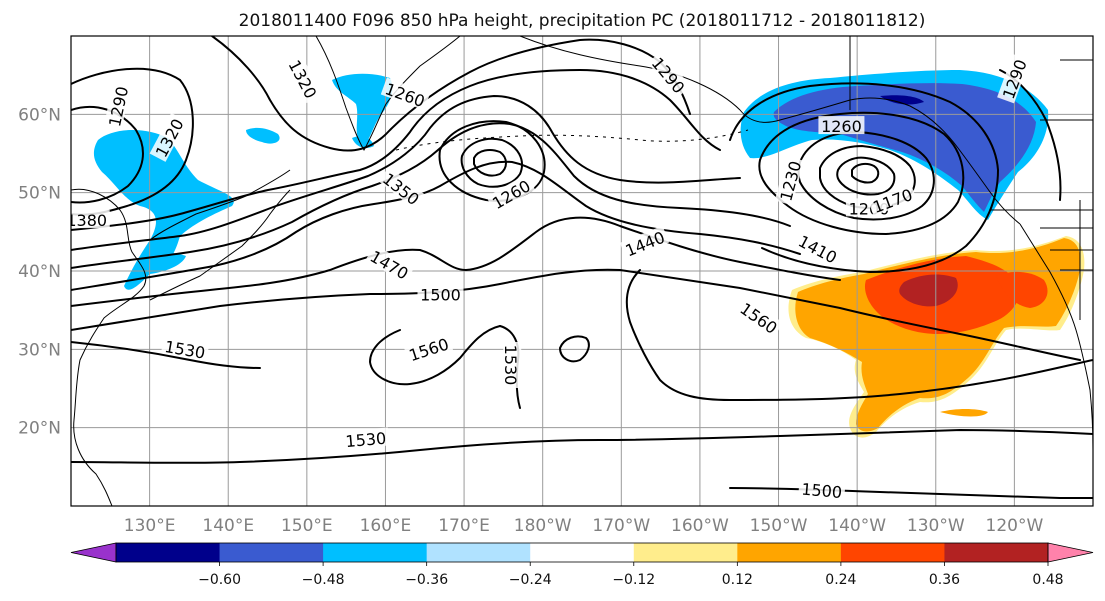 Image resolution: width=1105 pixels, height=601 pixels. What do you see at coordinates (1022, 289) in the screenshot?
I see `precip-east-coast-redorange` at bounding box center [1022, 289].